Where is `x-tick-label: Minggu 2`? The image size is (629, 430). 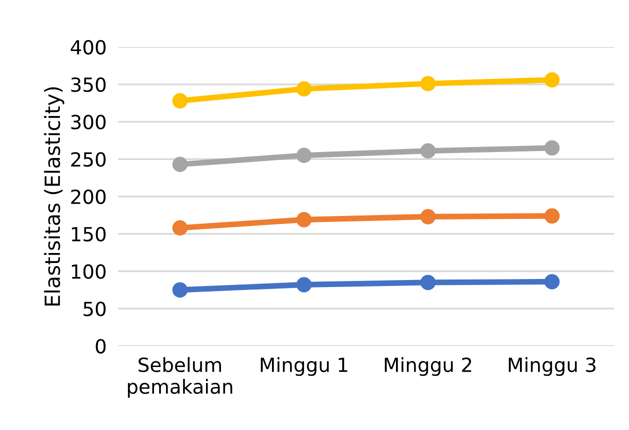 x-tick-label: Minggu 2 is located at coordinates (428, 366).